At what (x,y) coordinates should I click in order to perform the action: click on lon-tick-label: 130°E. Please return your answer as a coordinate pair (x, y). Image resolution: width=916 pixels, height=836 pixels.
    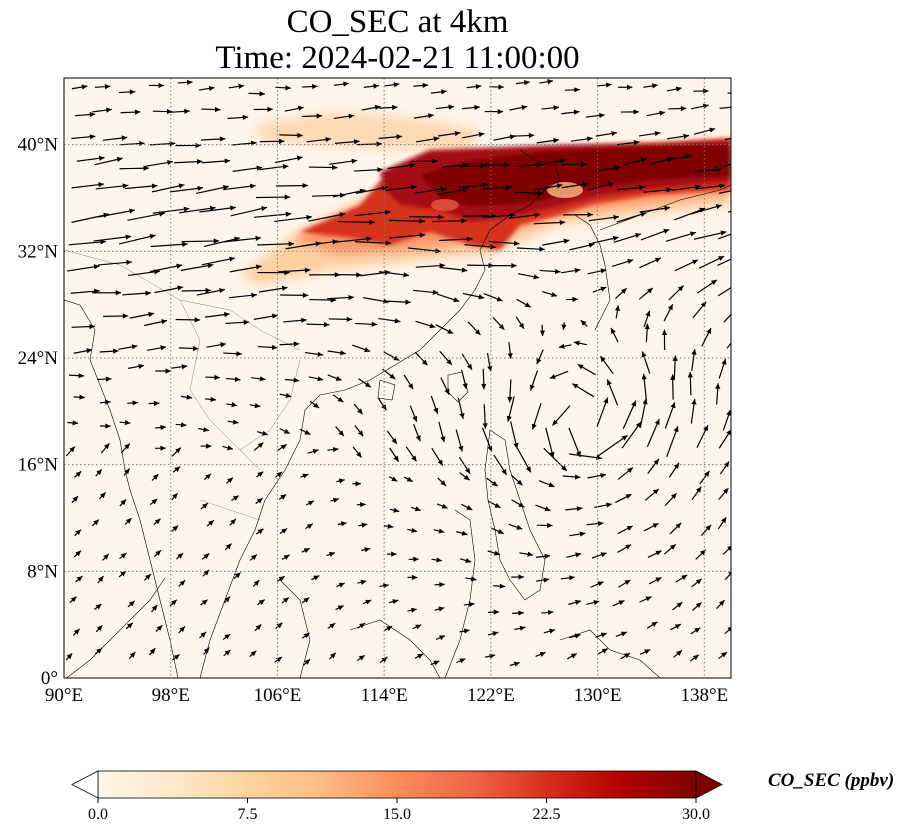
    Looking at the image, I should click on (598, 695).